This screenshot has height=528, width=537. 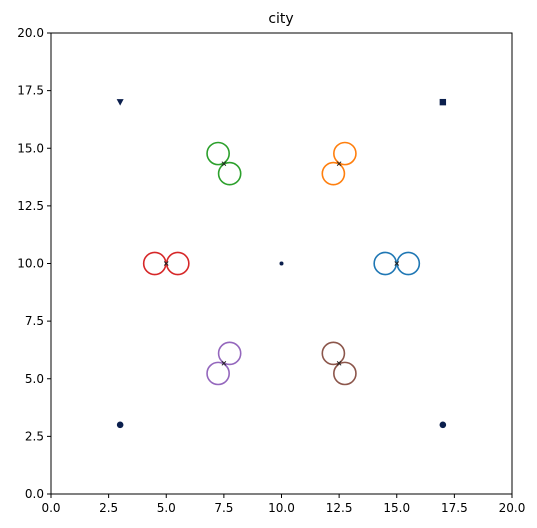 I want to click on y-tick-label: 10.0, so click(x=30, y=264).